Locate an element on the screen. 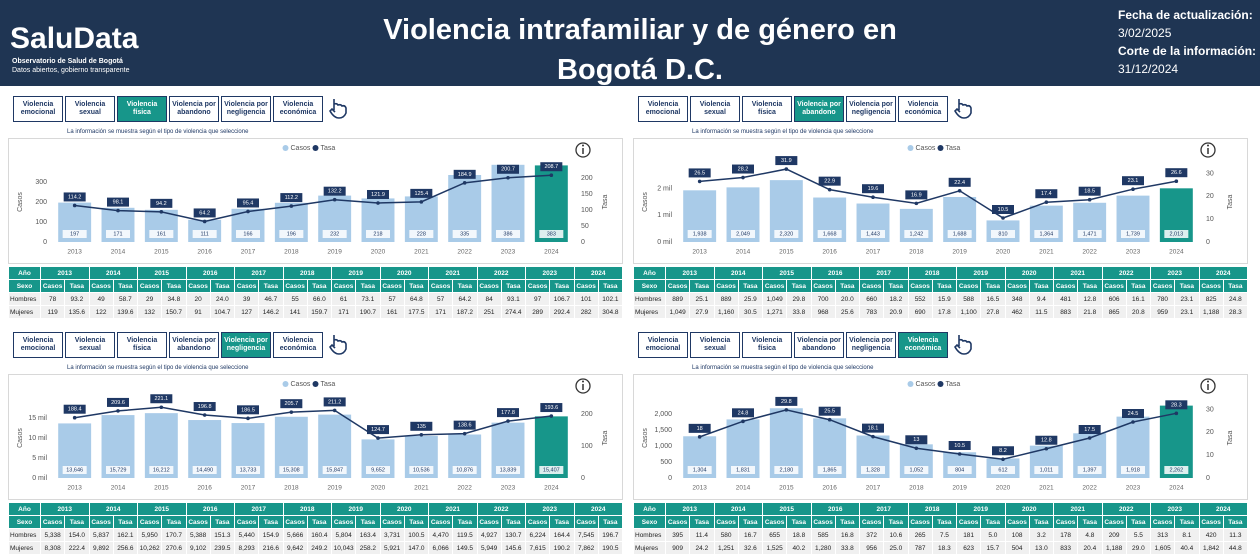 The width and height of the screenshot is (1260, 557). bar-label: 386 is located at coordinates (507, 234).